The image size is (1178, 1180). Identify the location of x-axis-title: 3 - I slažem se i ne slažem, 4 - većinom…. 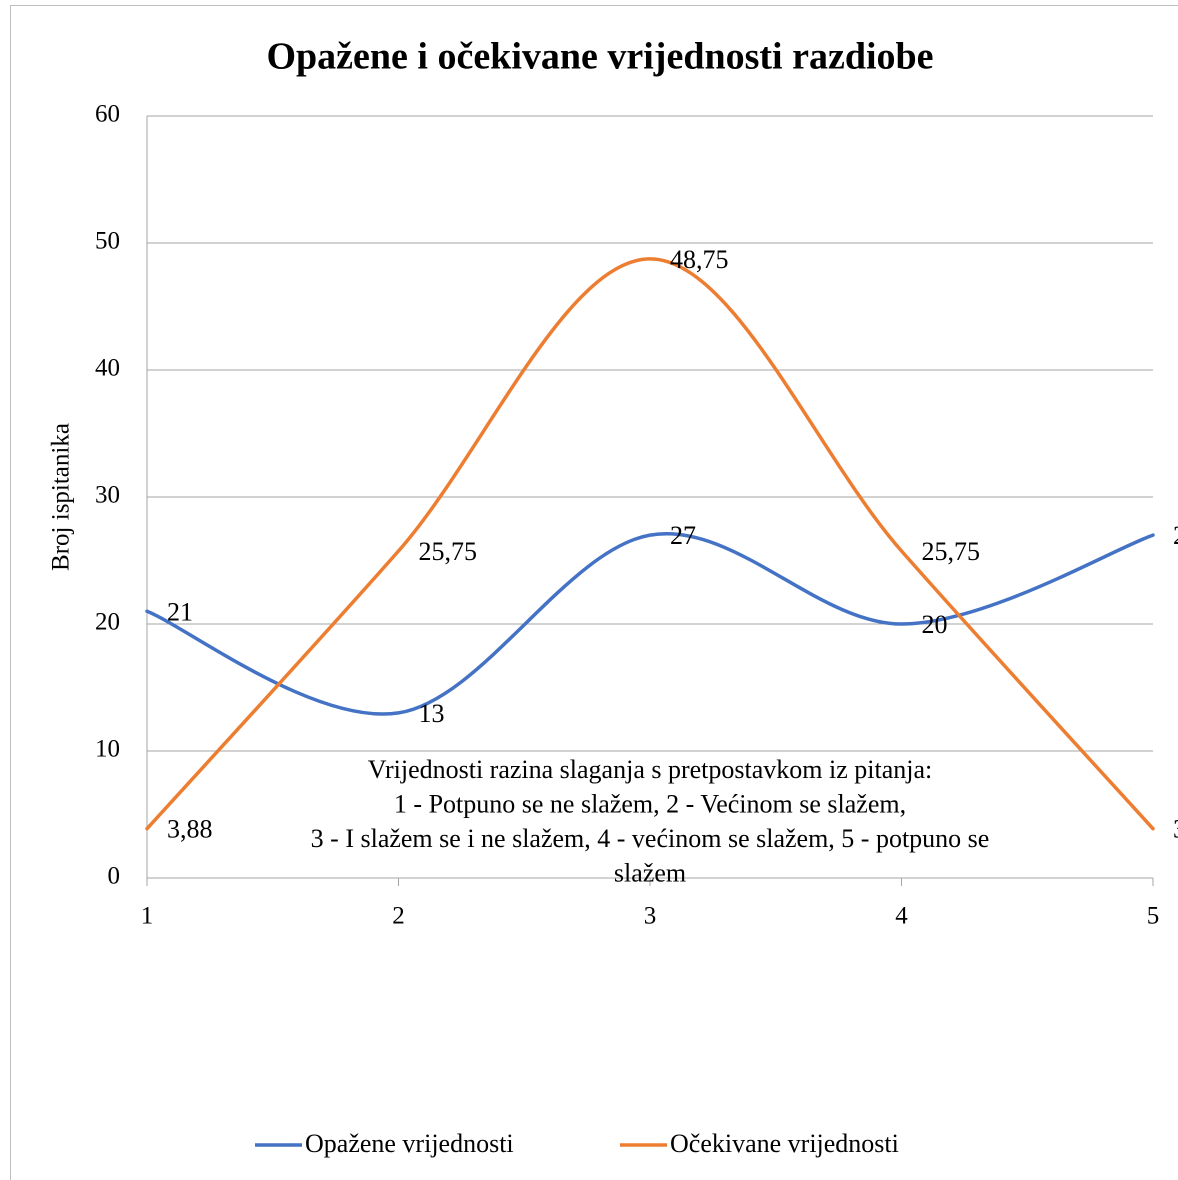
(650, 838).